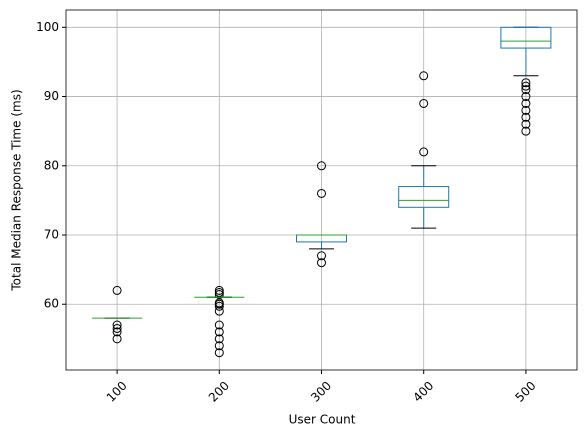  Describe the element at coordinates (219, 392) in the screenshot. I see `x-tick-label: 200` at that location.